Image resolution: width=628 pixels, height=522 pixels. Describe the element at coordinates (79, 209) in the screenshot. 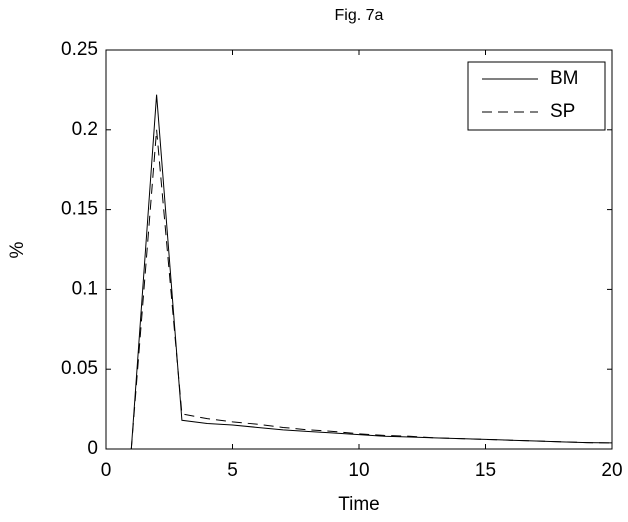

I see `y-tick-label: 0.15` at that location.